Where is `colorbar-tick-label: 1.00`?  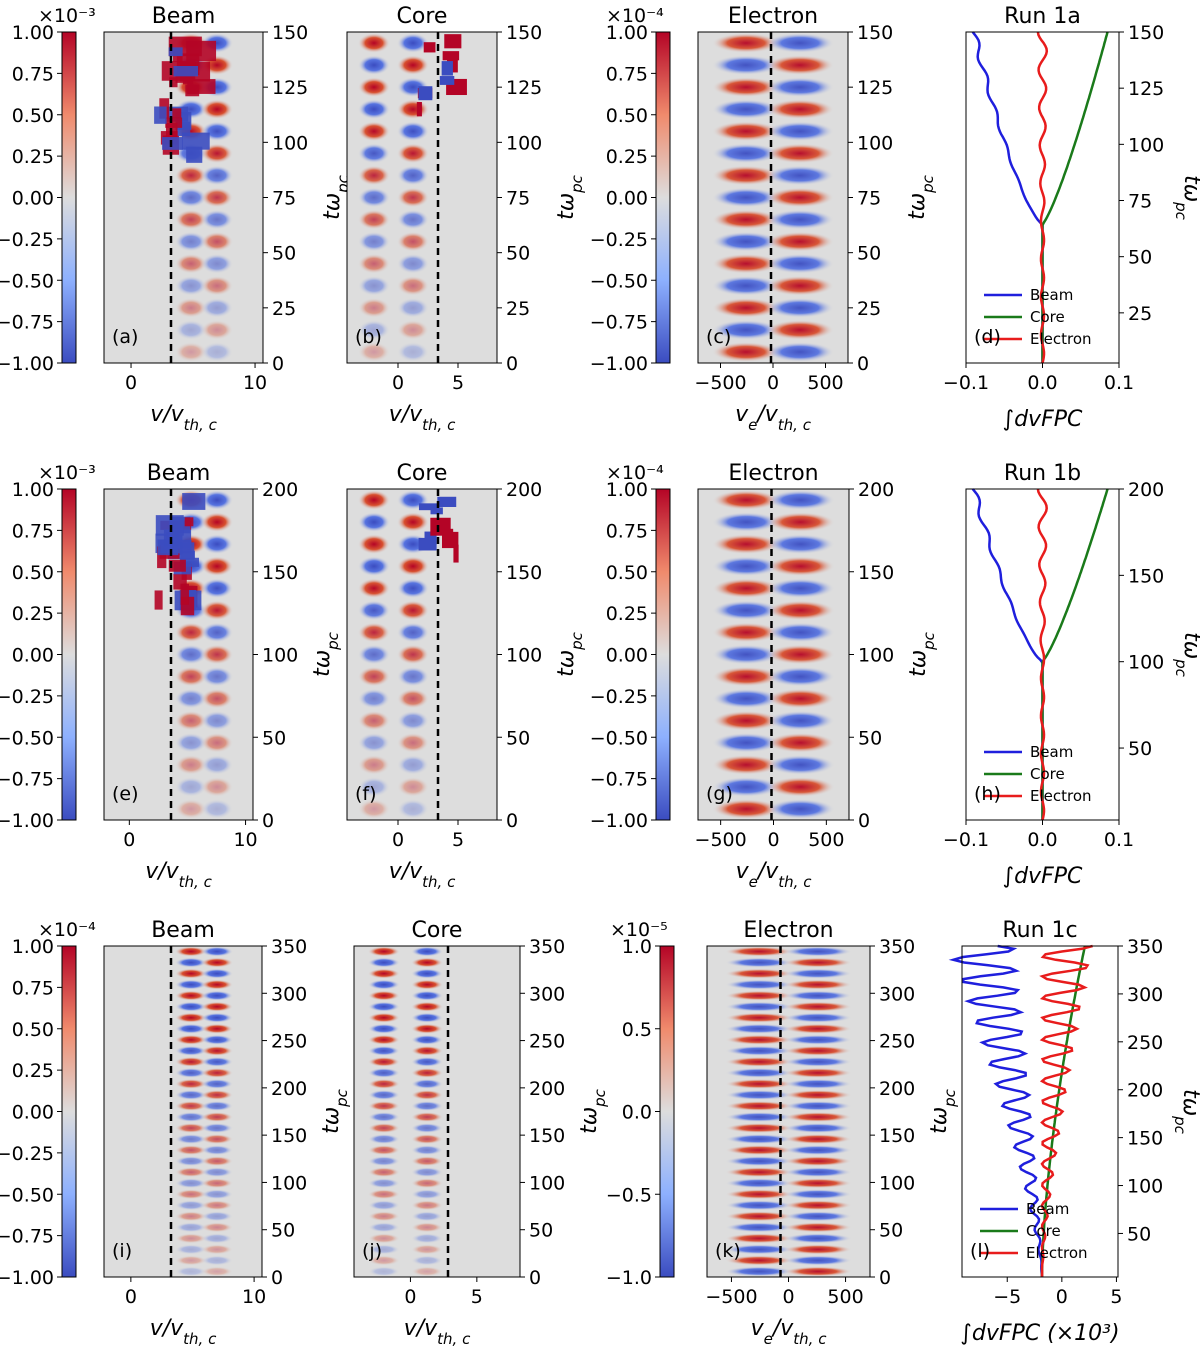
colorbar-tick-label: 1.00 is located at coordinates (33, 490).